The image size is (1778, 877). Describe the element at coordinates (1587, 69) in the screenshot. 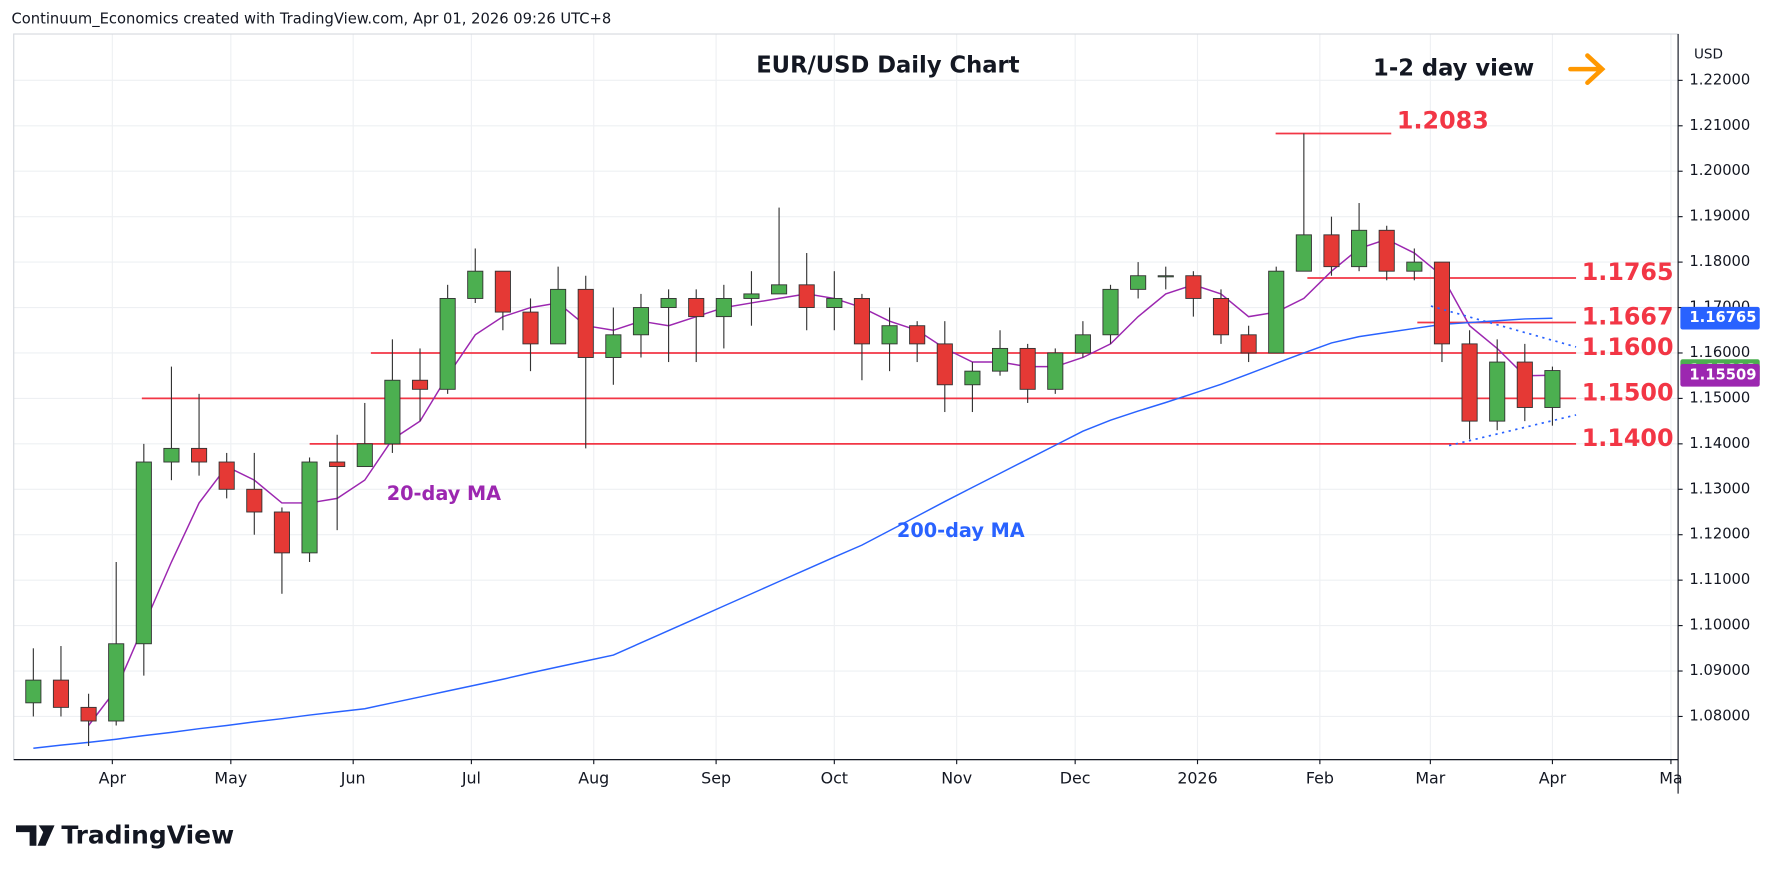

I see `arrow-icon` at that location.